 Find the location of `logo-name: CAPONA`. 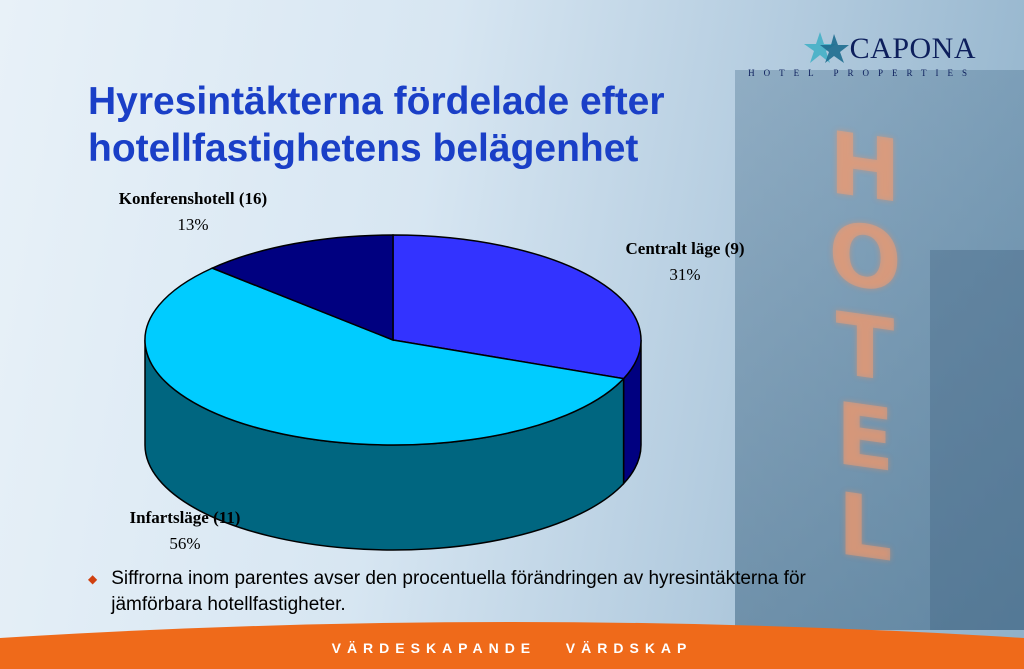

logo-name: CAPONA is located at coordinates (912, 48).